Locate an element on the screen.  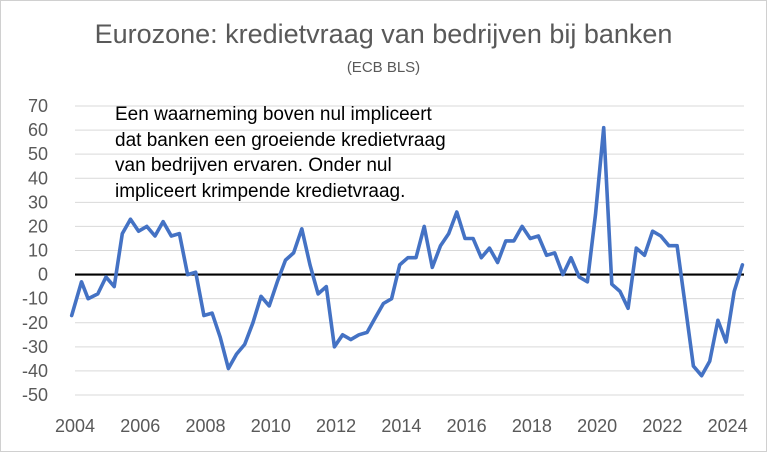
y-tick-label: -30 is located at coordinates (35, 347).